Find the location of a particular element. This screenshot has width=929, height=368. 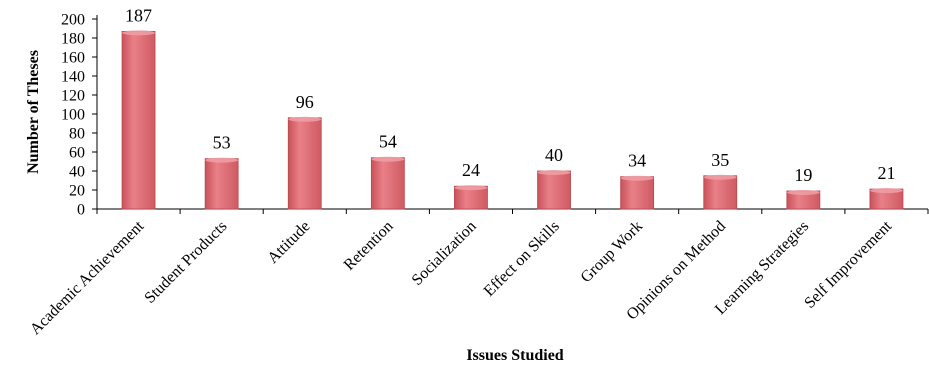

data-label: 34 is located at coordinates (637, 161).